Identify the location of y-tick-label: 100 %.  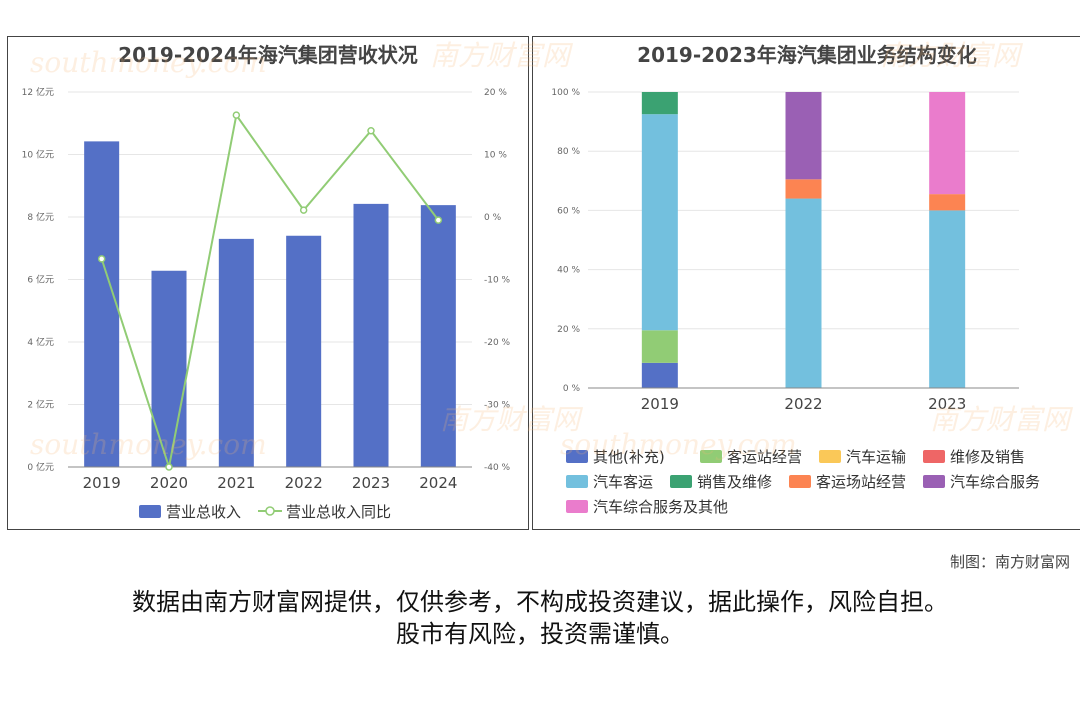
(565, 93).